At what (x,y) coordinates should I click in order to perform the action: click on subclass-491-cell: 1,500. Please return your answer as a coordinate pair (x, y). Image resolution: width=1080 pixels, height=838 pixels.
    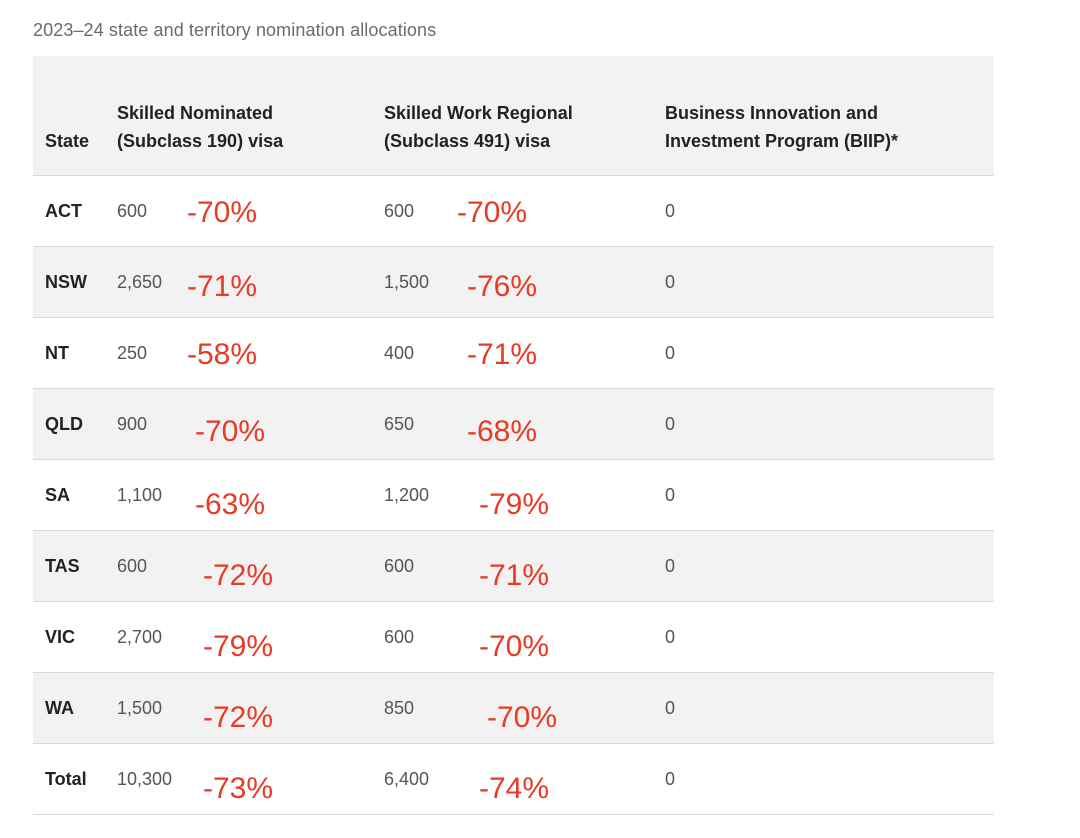
    Looking at the image, I should click on (407, 282).